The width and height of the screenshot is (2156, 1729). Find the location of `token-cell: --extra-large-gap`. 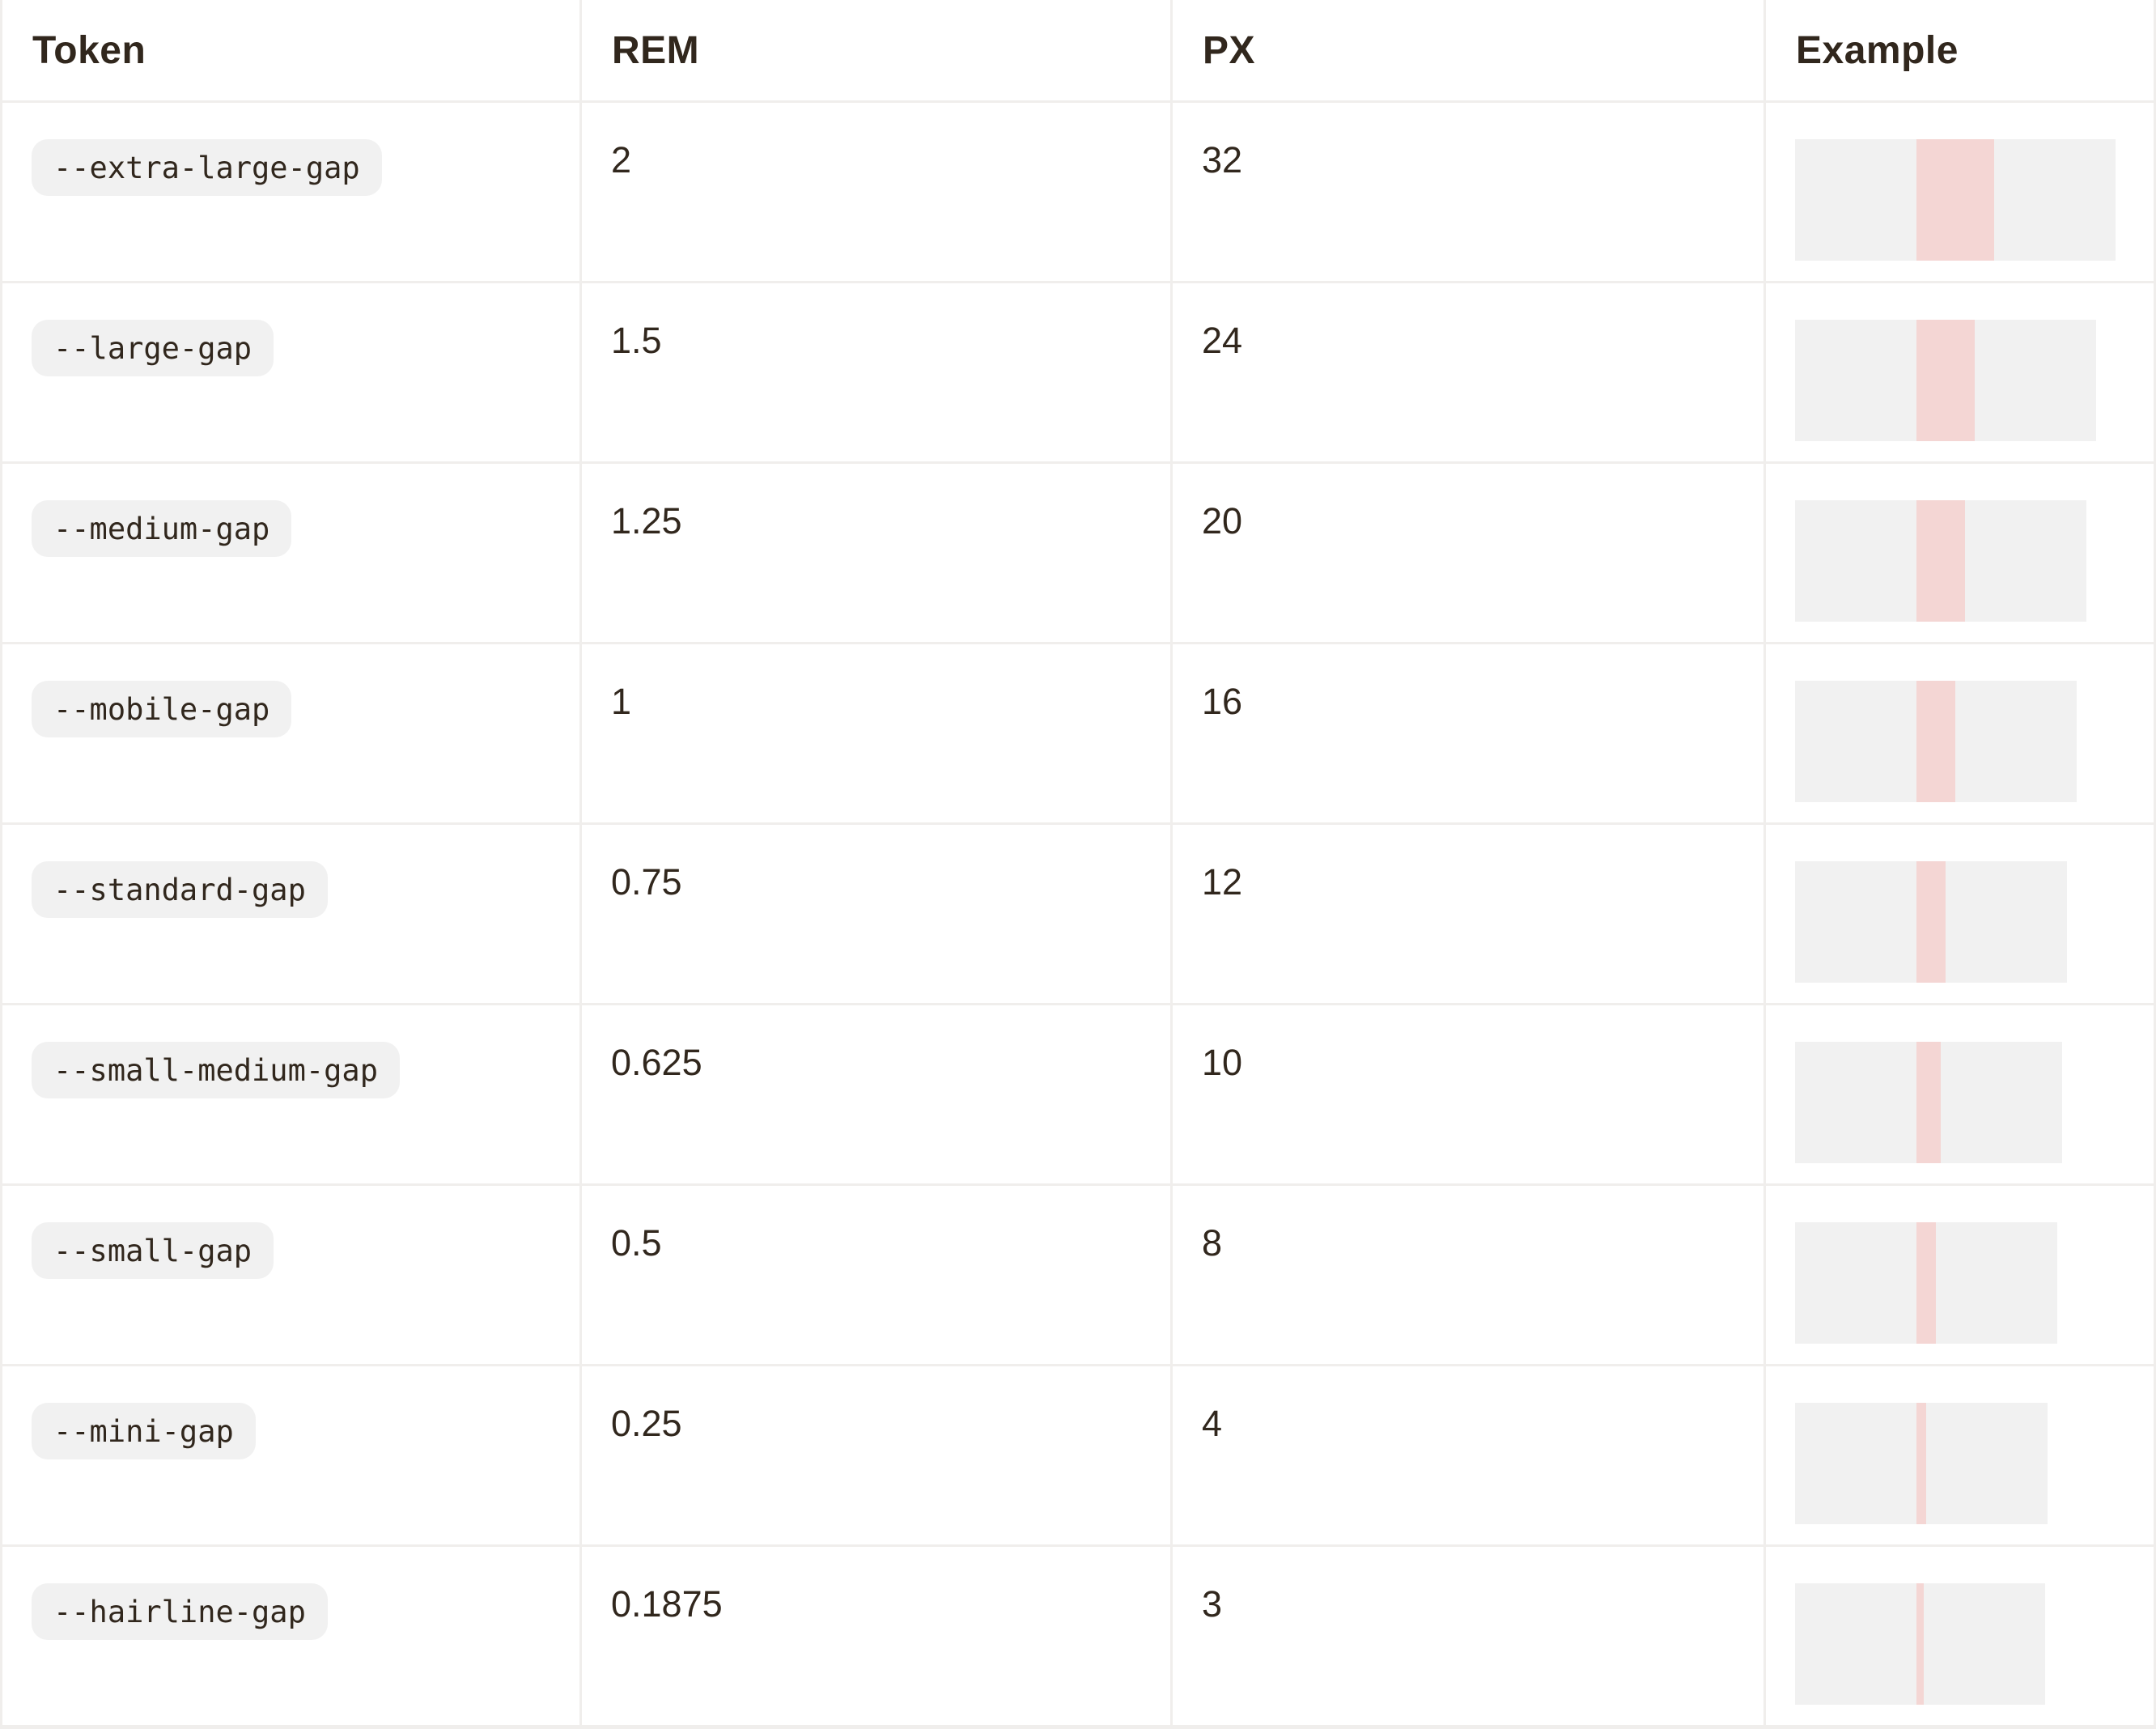

token-cell: --extra-large-gap is located at coordinates (291, 193).